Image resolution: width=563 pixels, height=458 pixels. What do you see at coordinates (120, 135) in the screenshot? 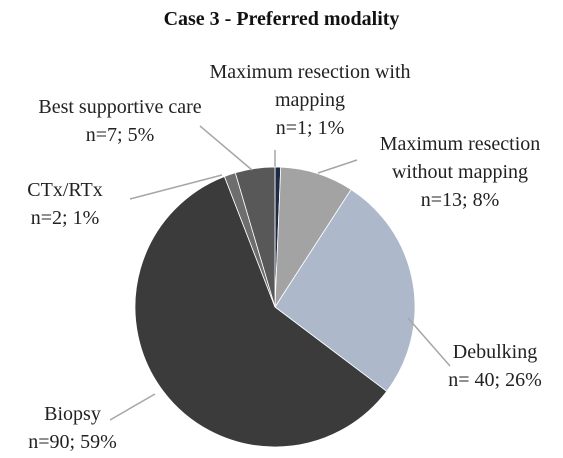
I see `value-label: n=7; 5%` at bounding box center [120, 135].